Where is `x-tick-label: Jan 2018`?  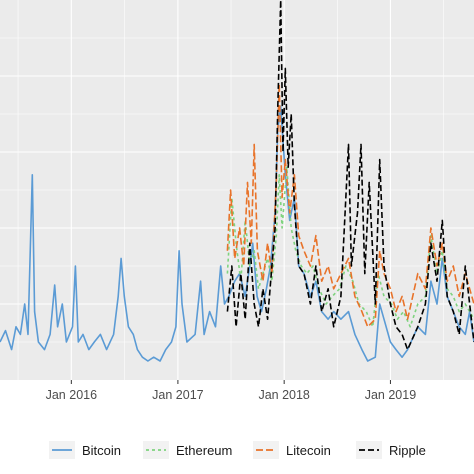 x-tick-label: Jan 2018 is located at coordinates (283, 395).